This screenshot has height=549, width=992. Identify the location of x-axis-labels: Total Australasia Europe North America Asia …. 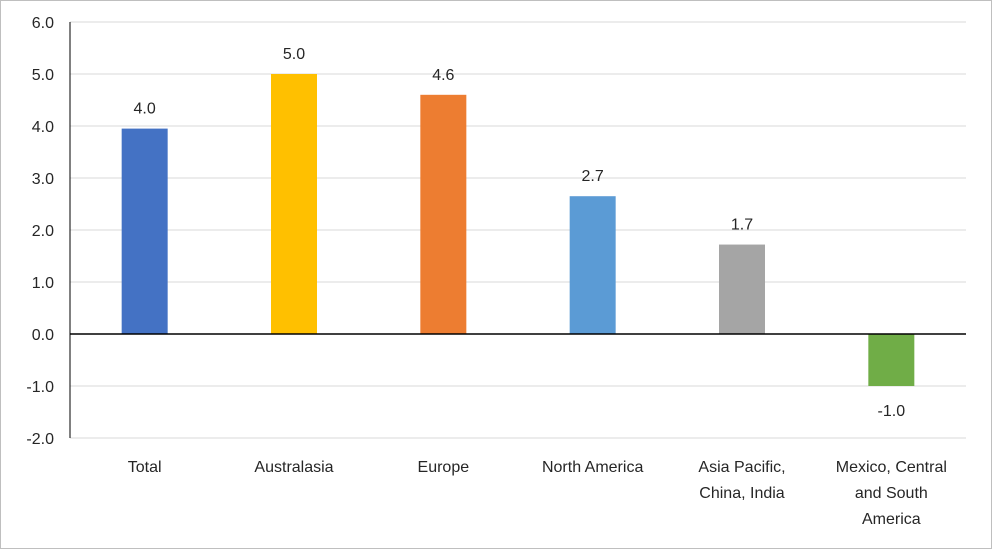
(537, 493).